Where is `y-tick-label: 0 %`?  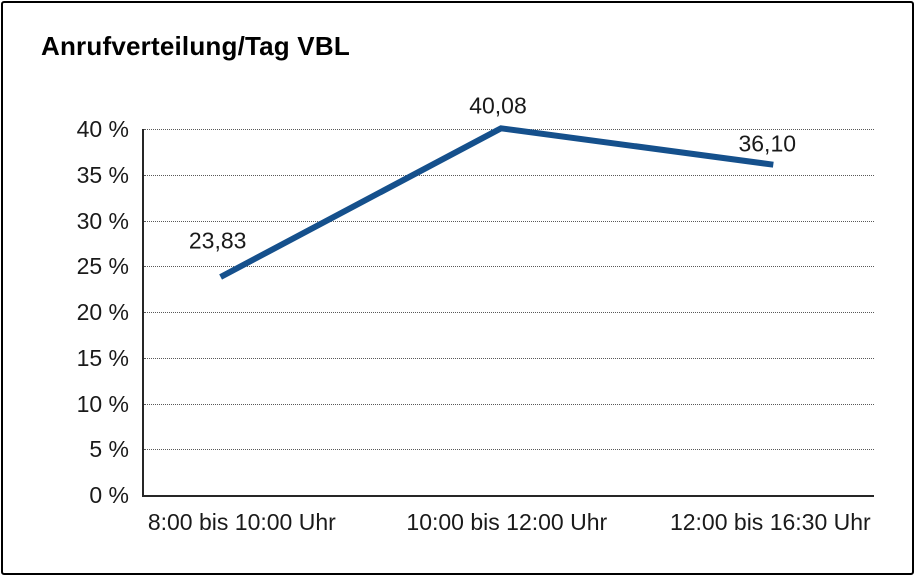 y-tick-label: 0 % is located at coordinates (109, 495).